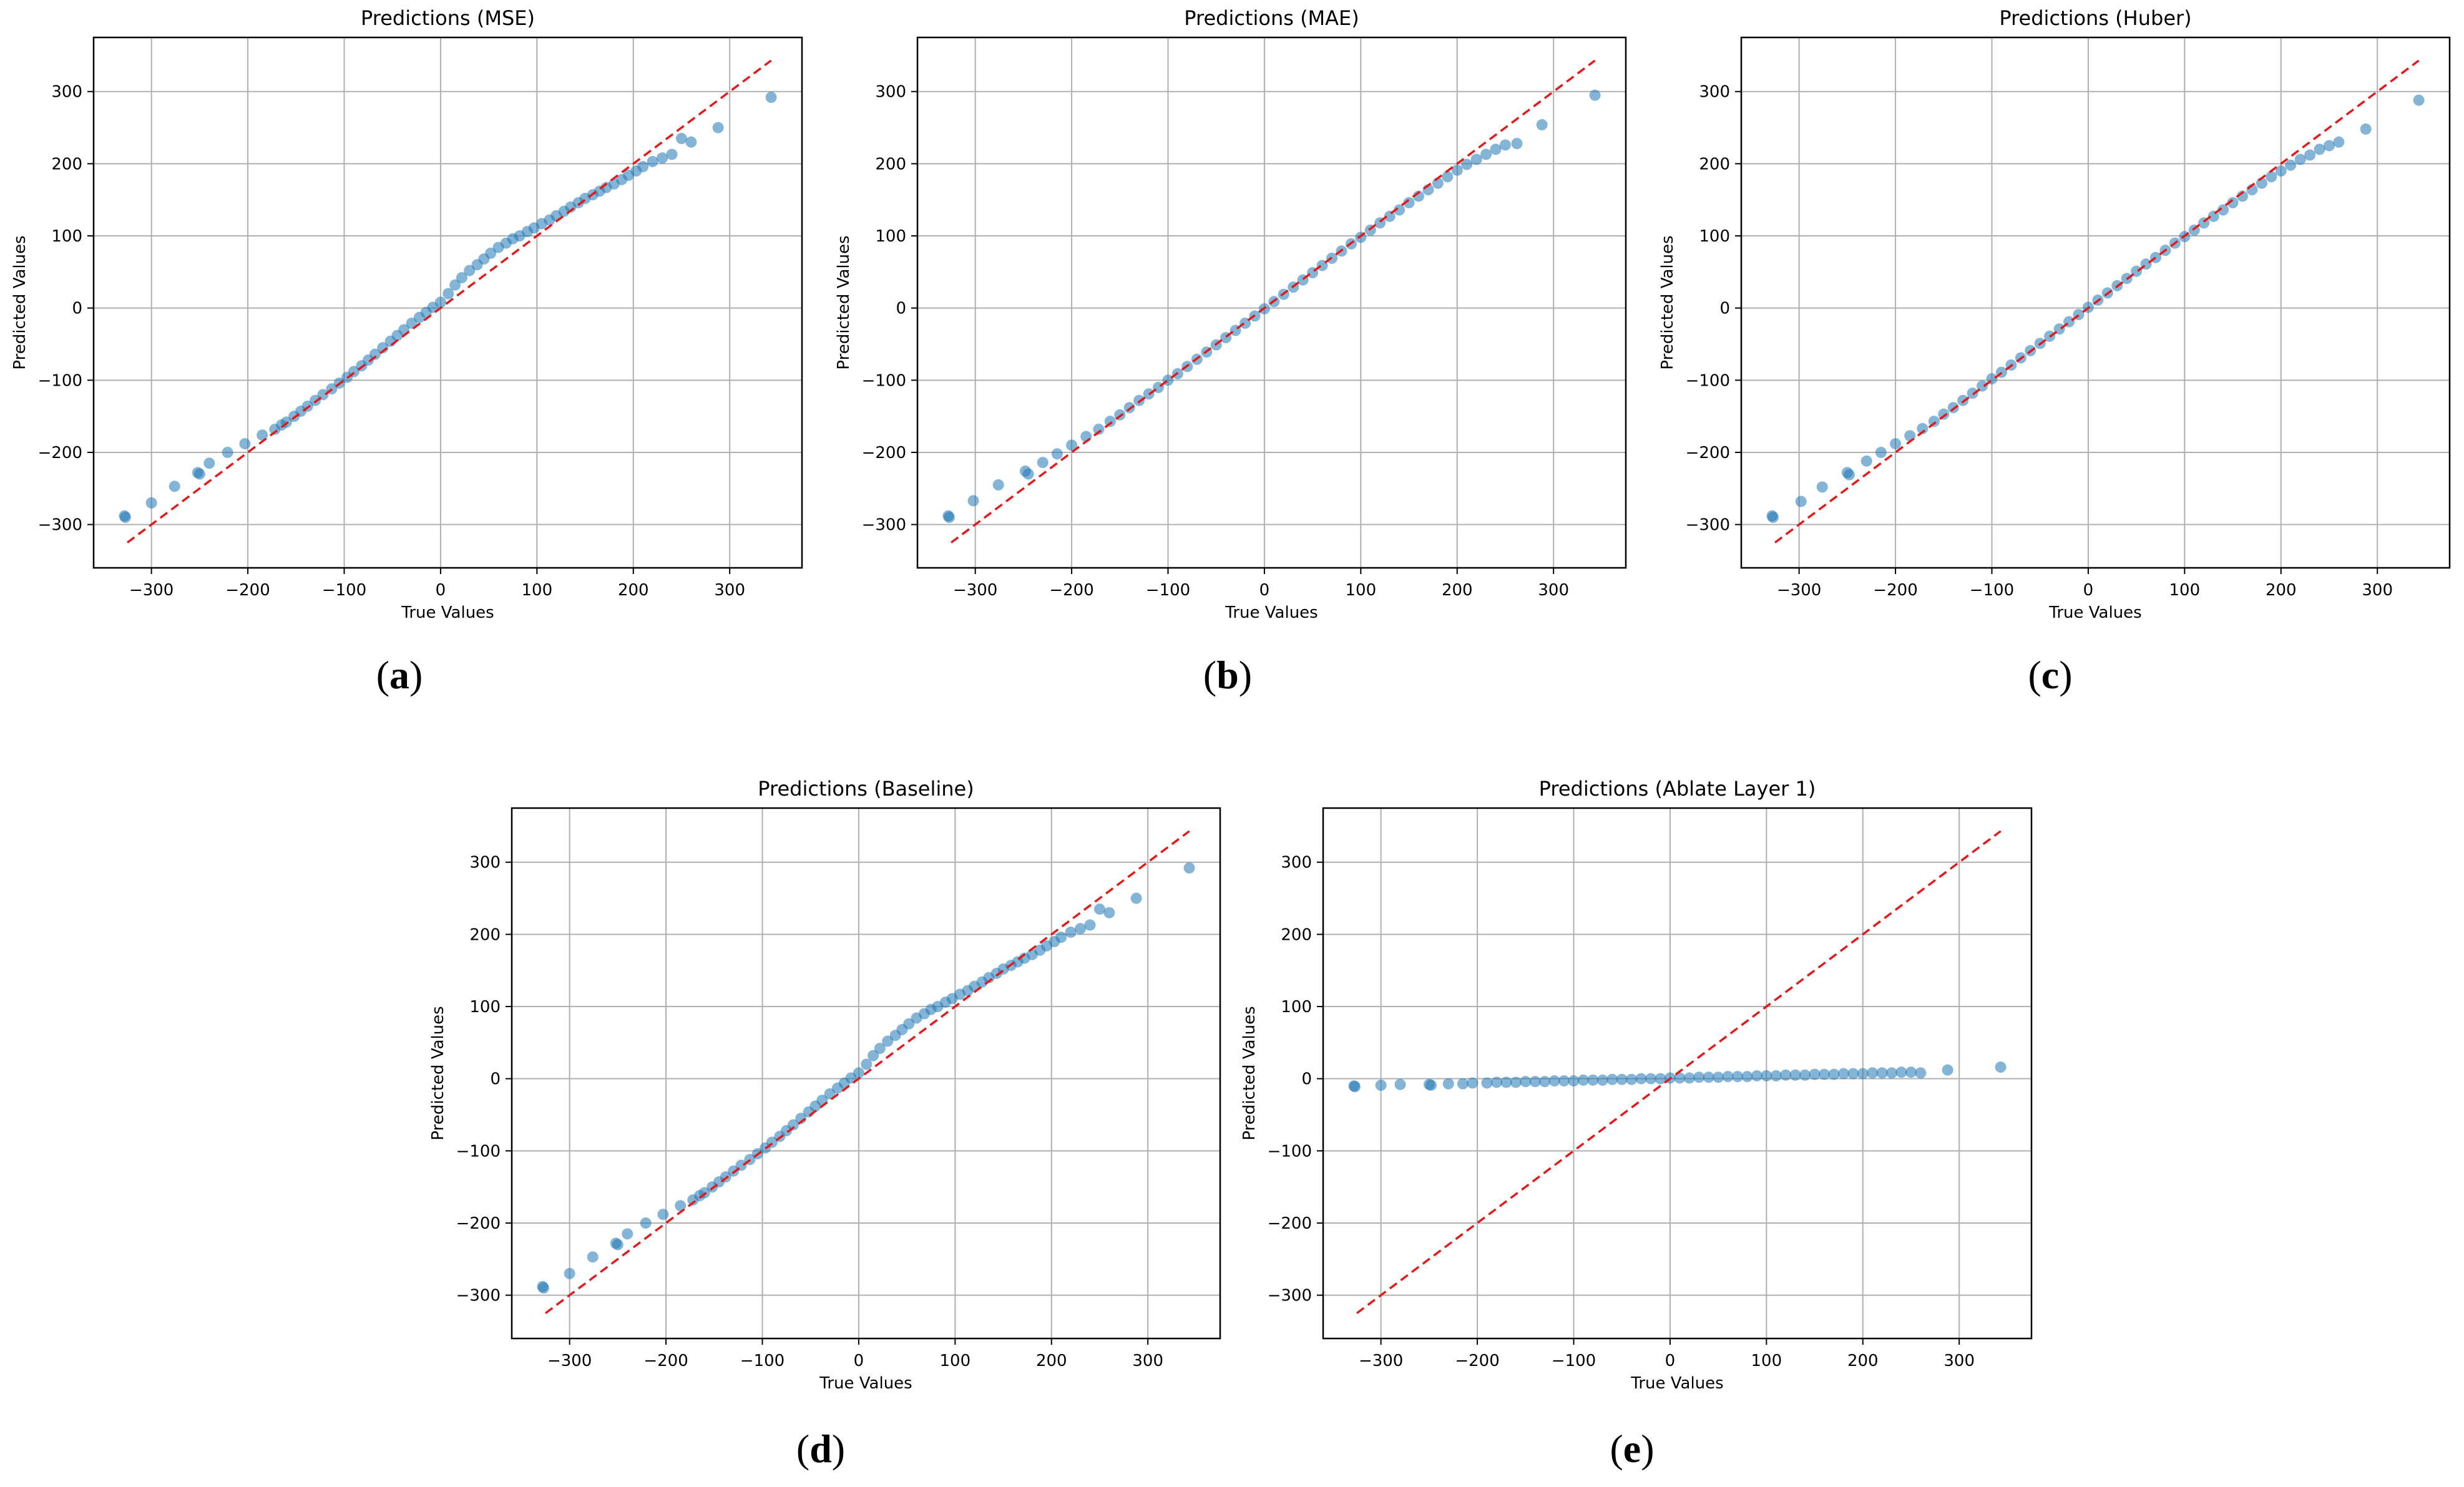 This screenshot has height=1487, width=2464. I want to click on caption-b: (b), so click(1228, 675).